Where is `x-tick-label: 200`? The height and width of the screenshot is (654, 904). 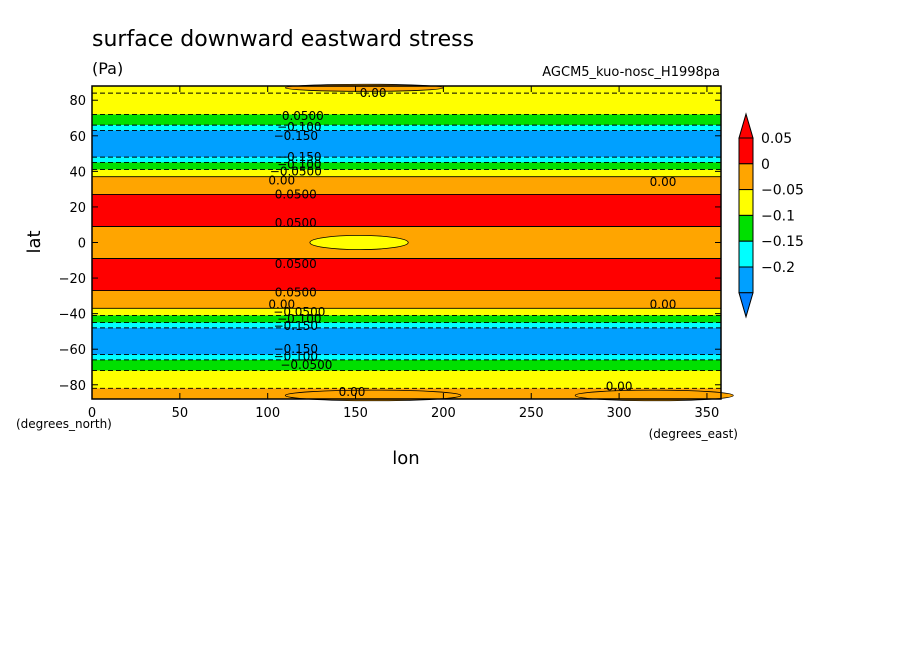 x-tick-label: 200 is located at coordinates (443, 413).